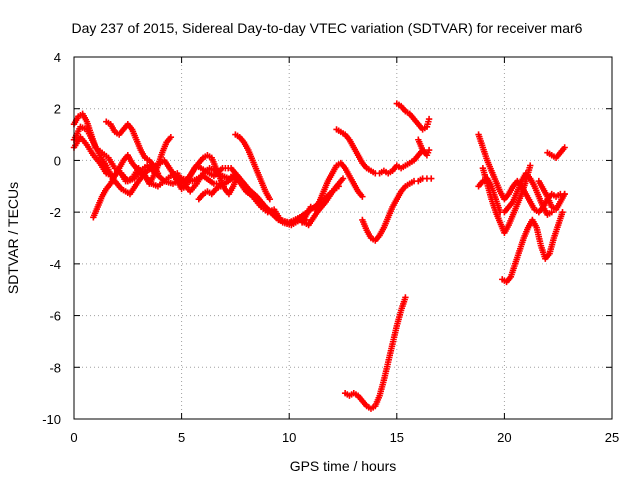  Describe the element at coordinates (55, 316) in the screenshot. I see `y-tick-label: -6` at that location.